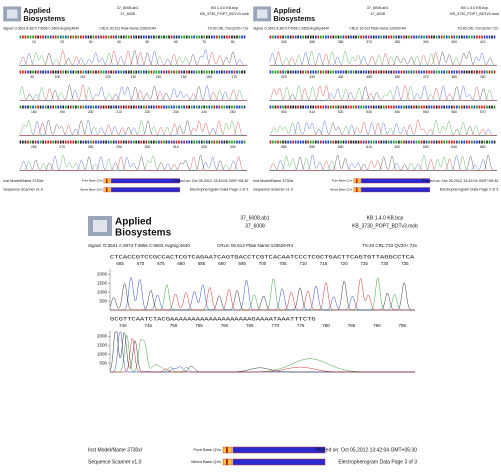 The image size is (501, 475). What do you see at coordinates (364, 263) in the screenshot?
I see `base-position: 725` at bounding box center [364, 263].